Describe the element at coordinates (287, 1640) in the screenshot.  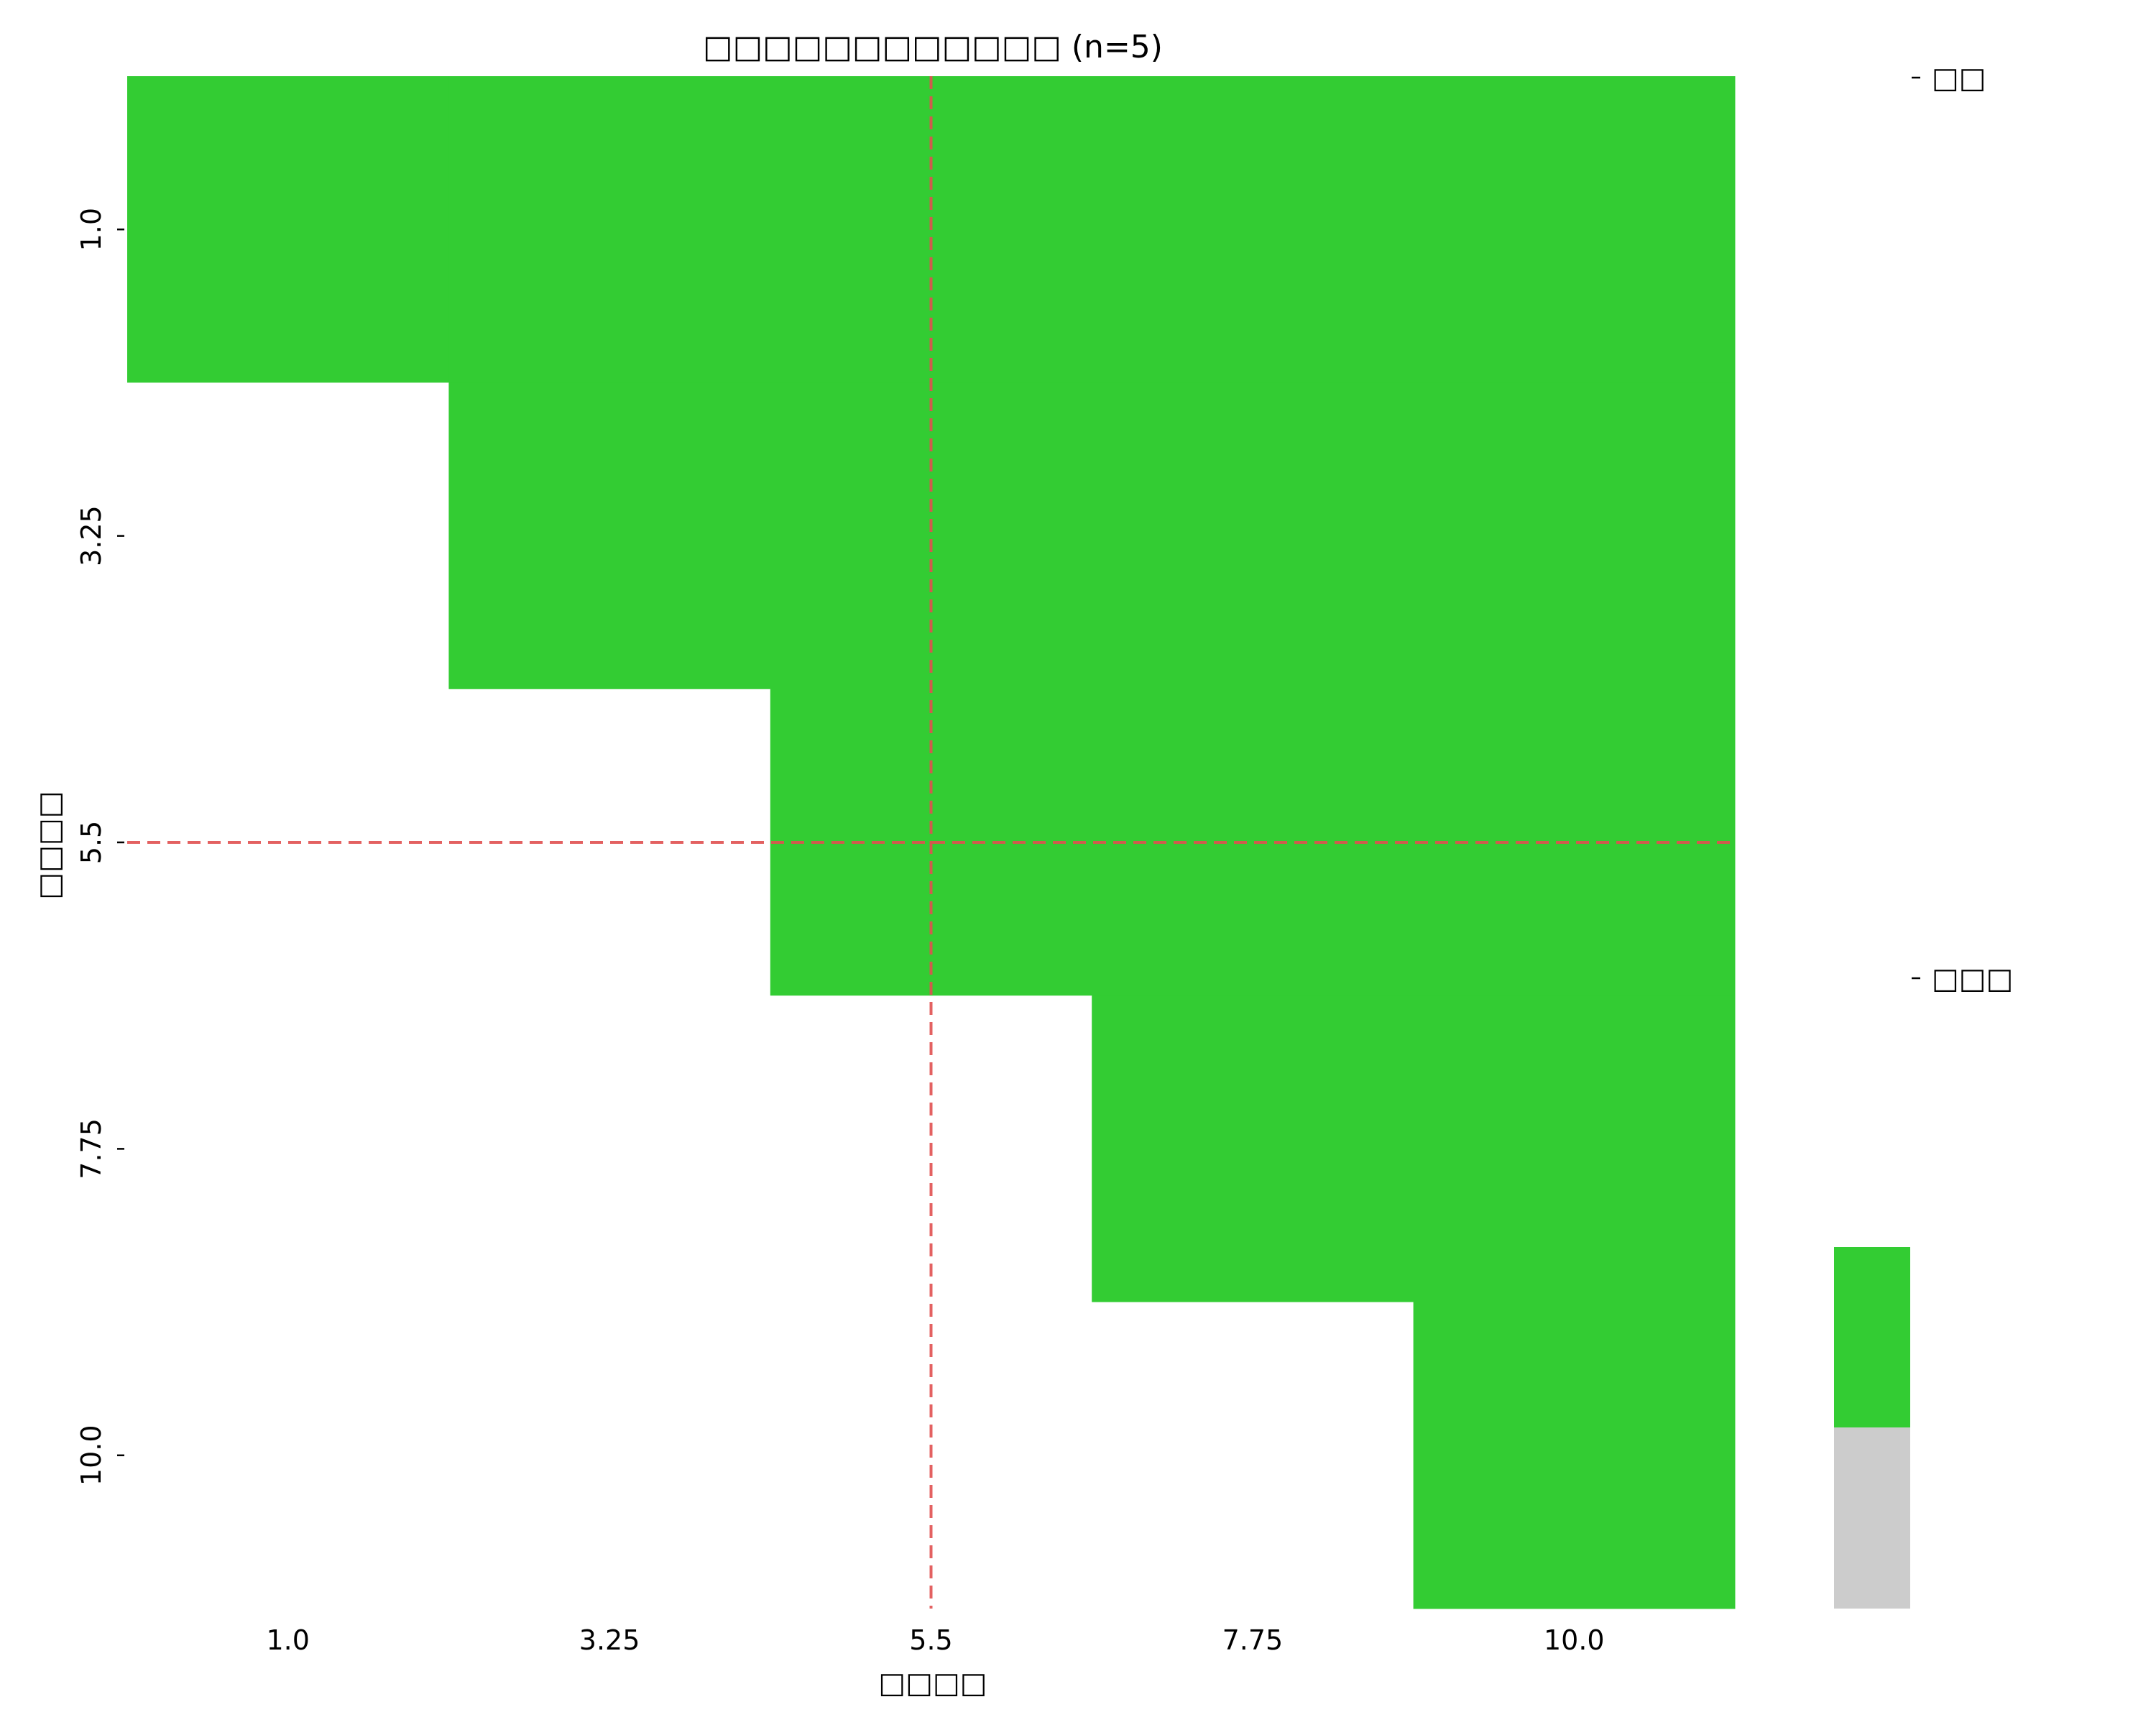
I see `x-tick-label: 1.0` at that location.